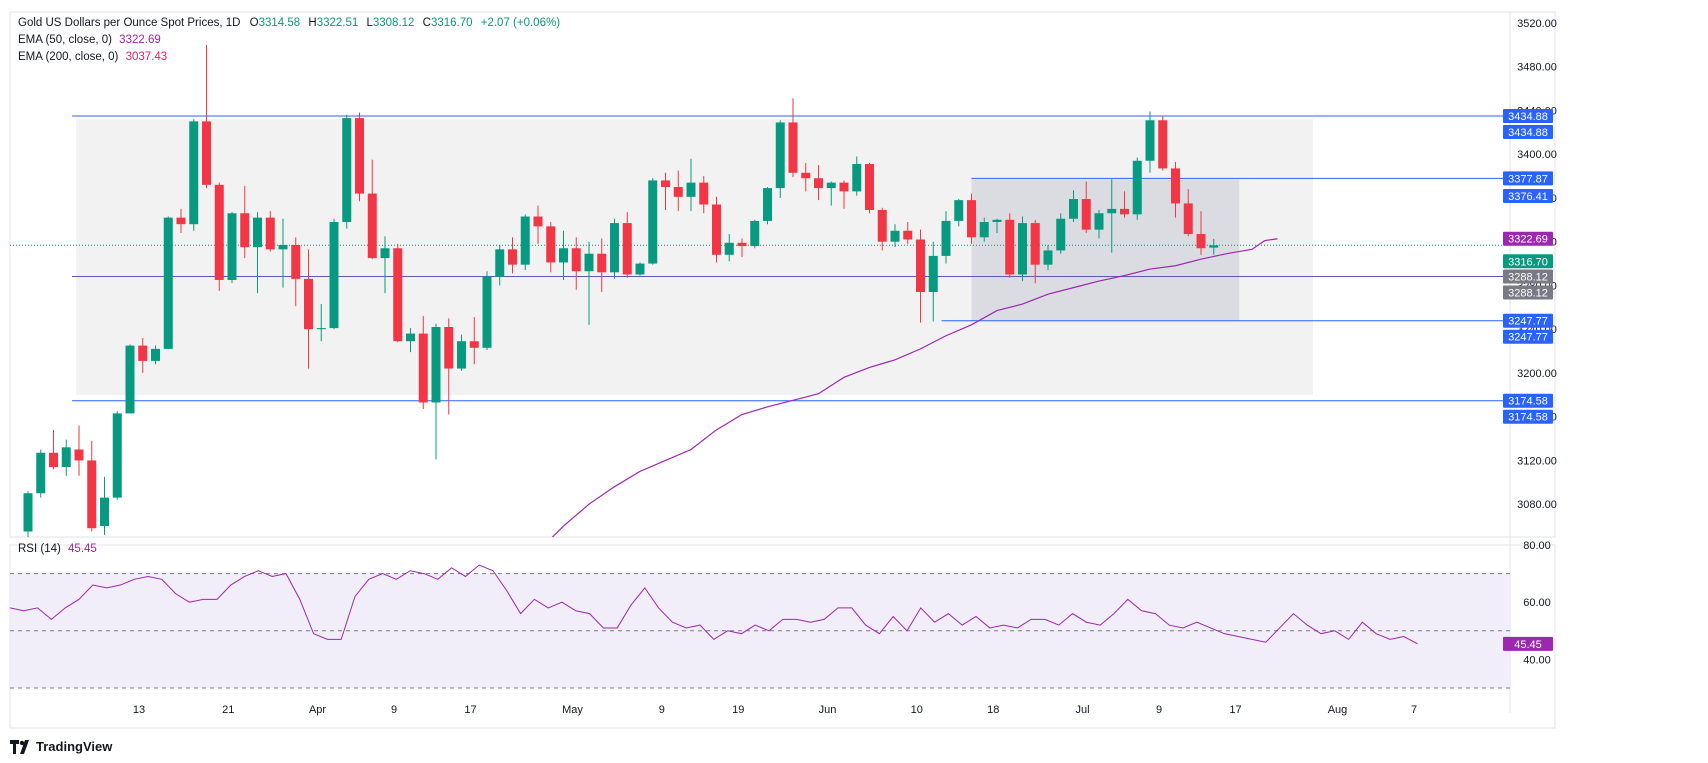 The height and width of the screenshot is (763, 1708). I want to click on time-axis-label: 18, so click(993, 710).